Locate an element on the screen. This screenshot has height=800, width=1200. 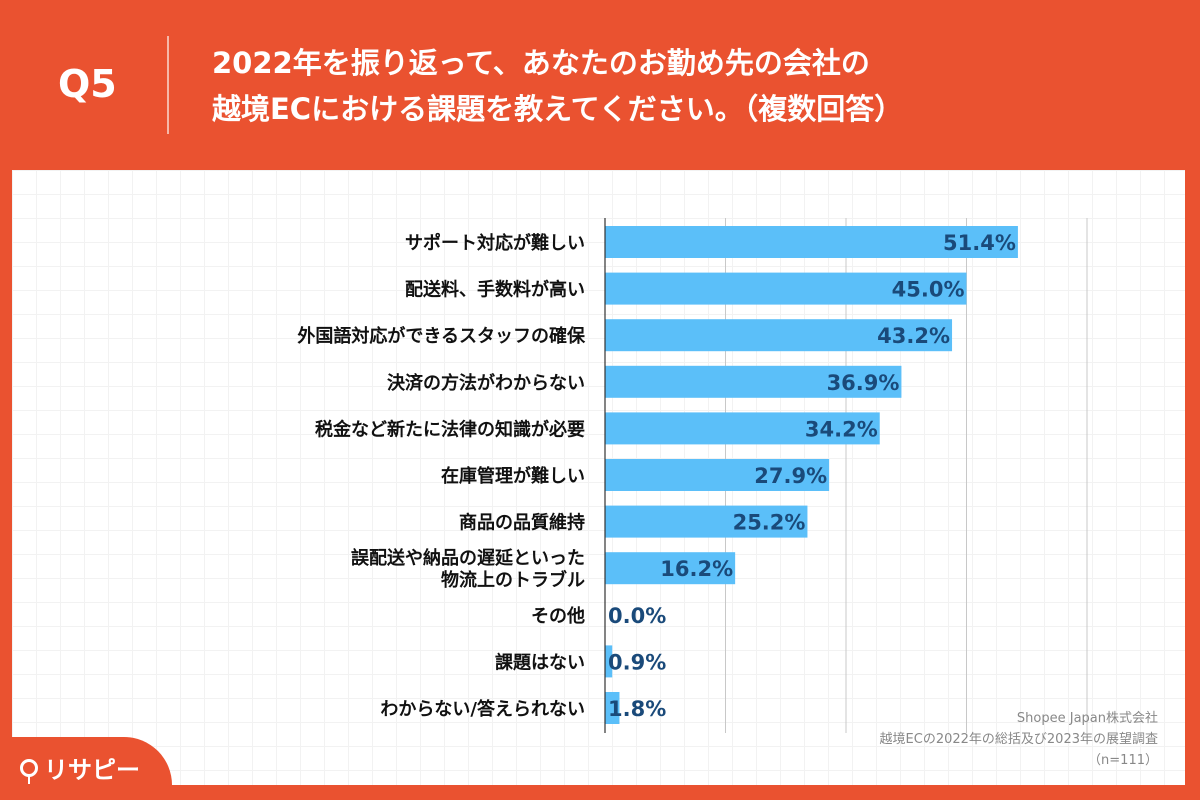
sample-size: （n=111） is located at coordinates (1123, 760).